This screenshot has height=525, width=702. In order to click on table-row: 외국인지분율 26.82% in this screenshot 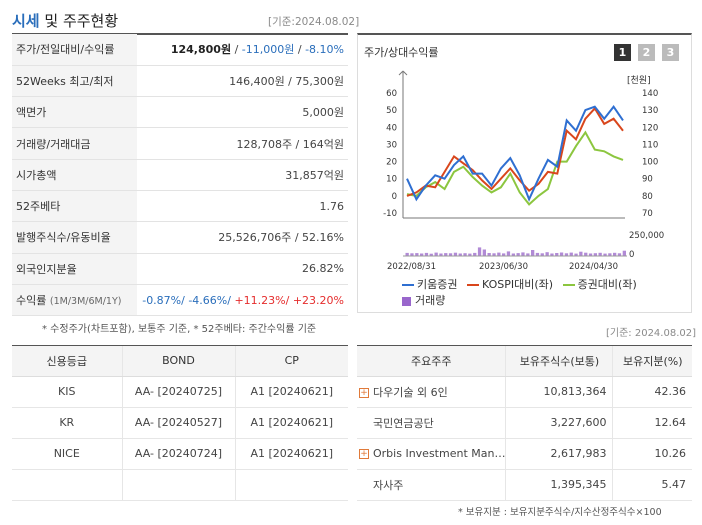, I will do `click(180, 269)`.